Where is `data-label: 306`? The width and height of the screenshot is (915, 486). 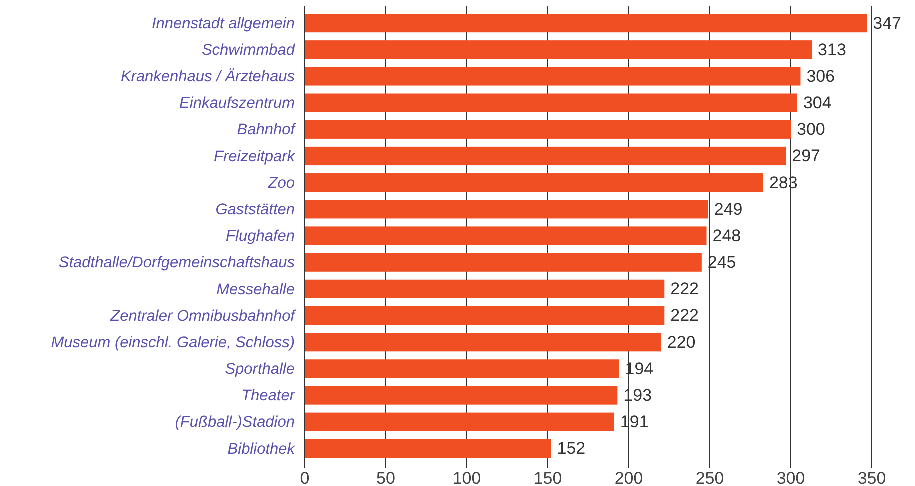 data-label: 306 is located at coordinates (821, 76).